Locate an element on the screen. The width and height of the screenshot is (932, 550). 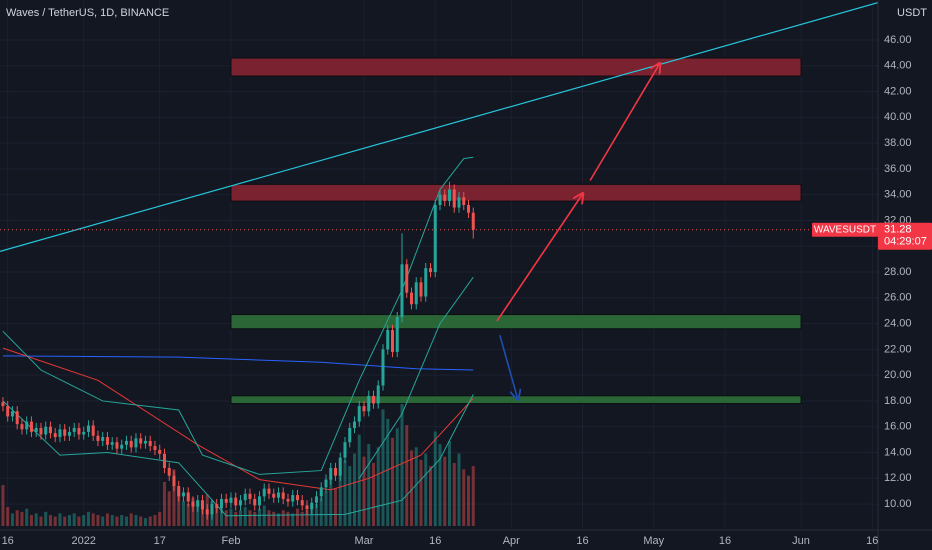
indicator-line is located at coordinates (238, 455).